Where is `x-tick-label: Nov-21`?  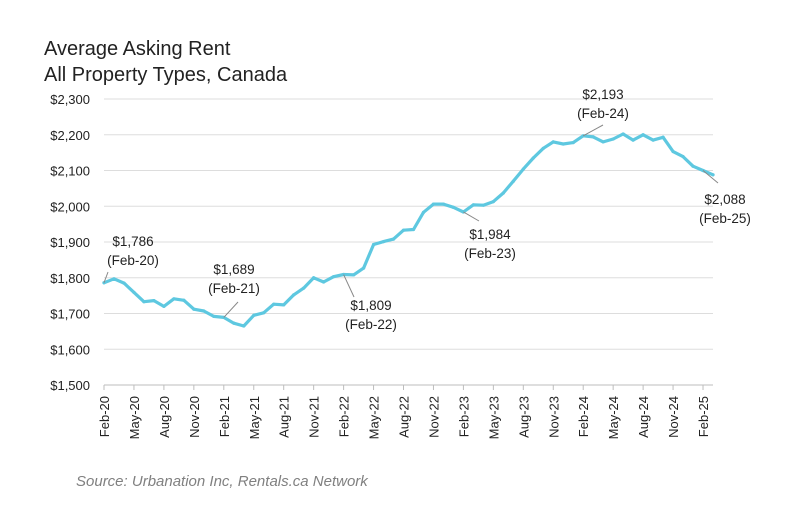 x-tick-label: Nov-21 is located at coordinates (314, 417).